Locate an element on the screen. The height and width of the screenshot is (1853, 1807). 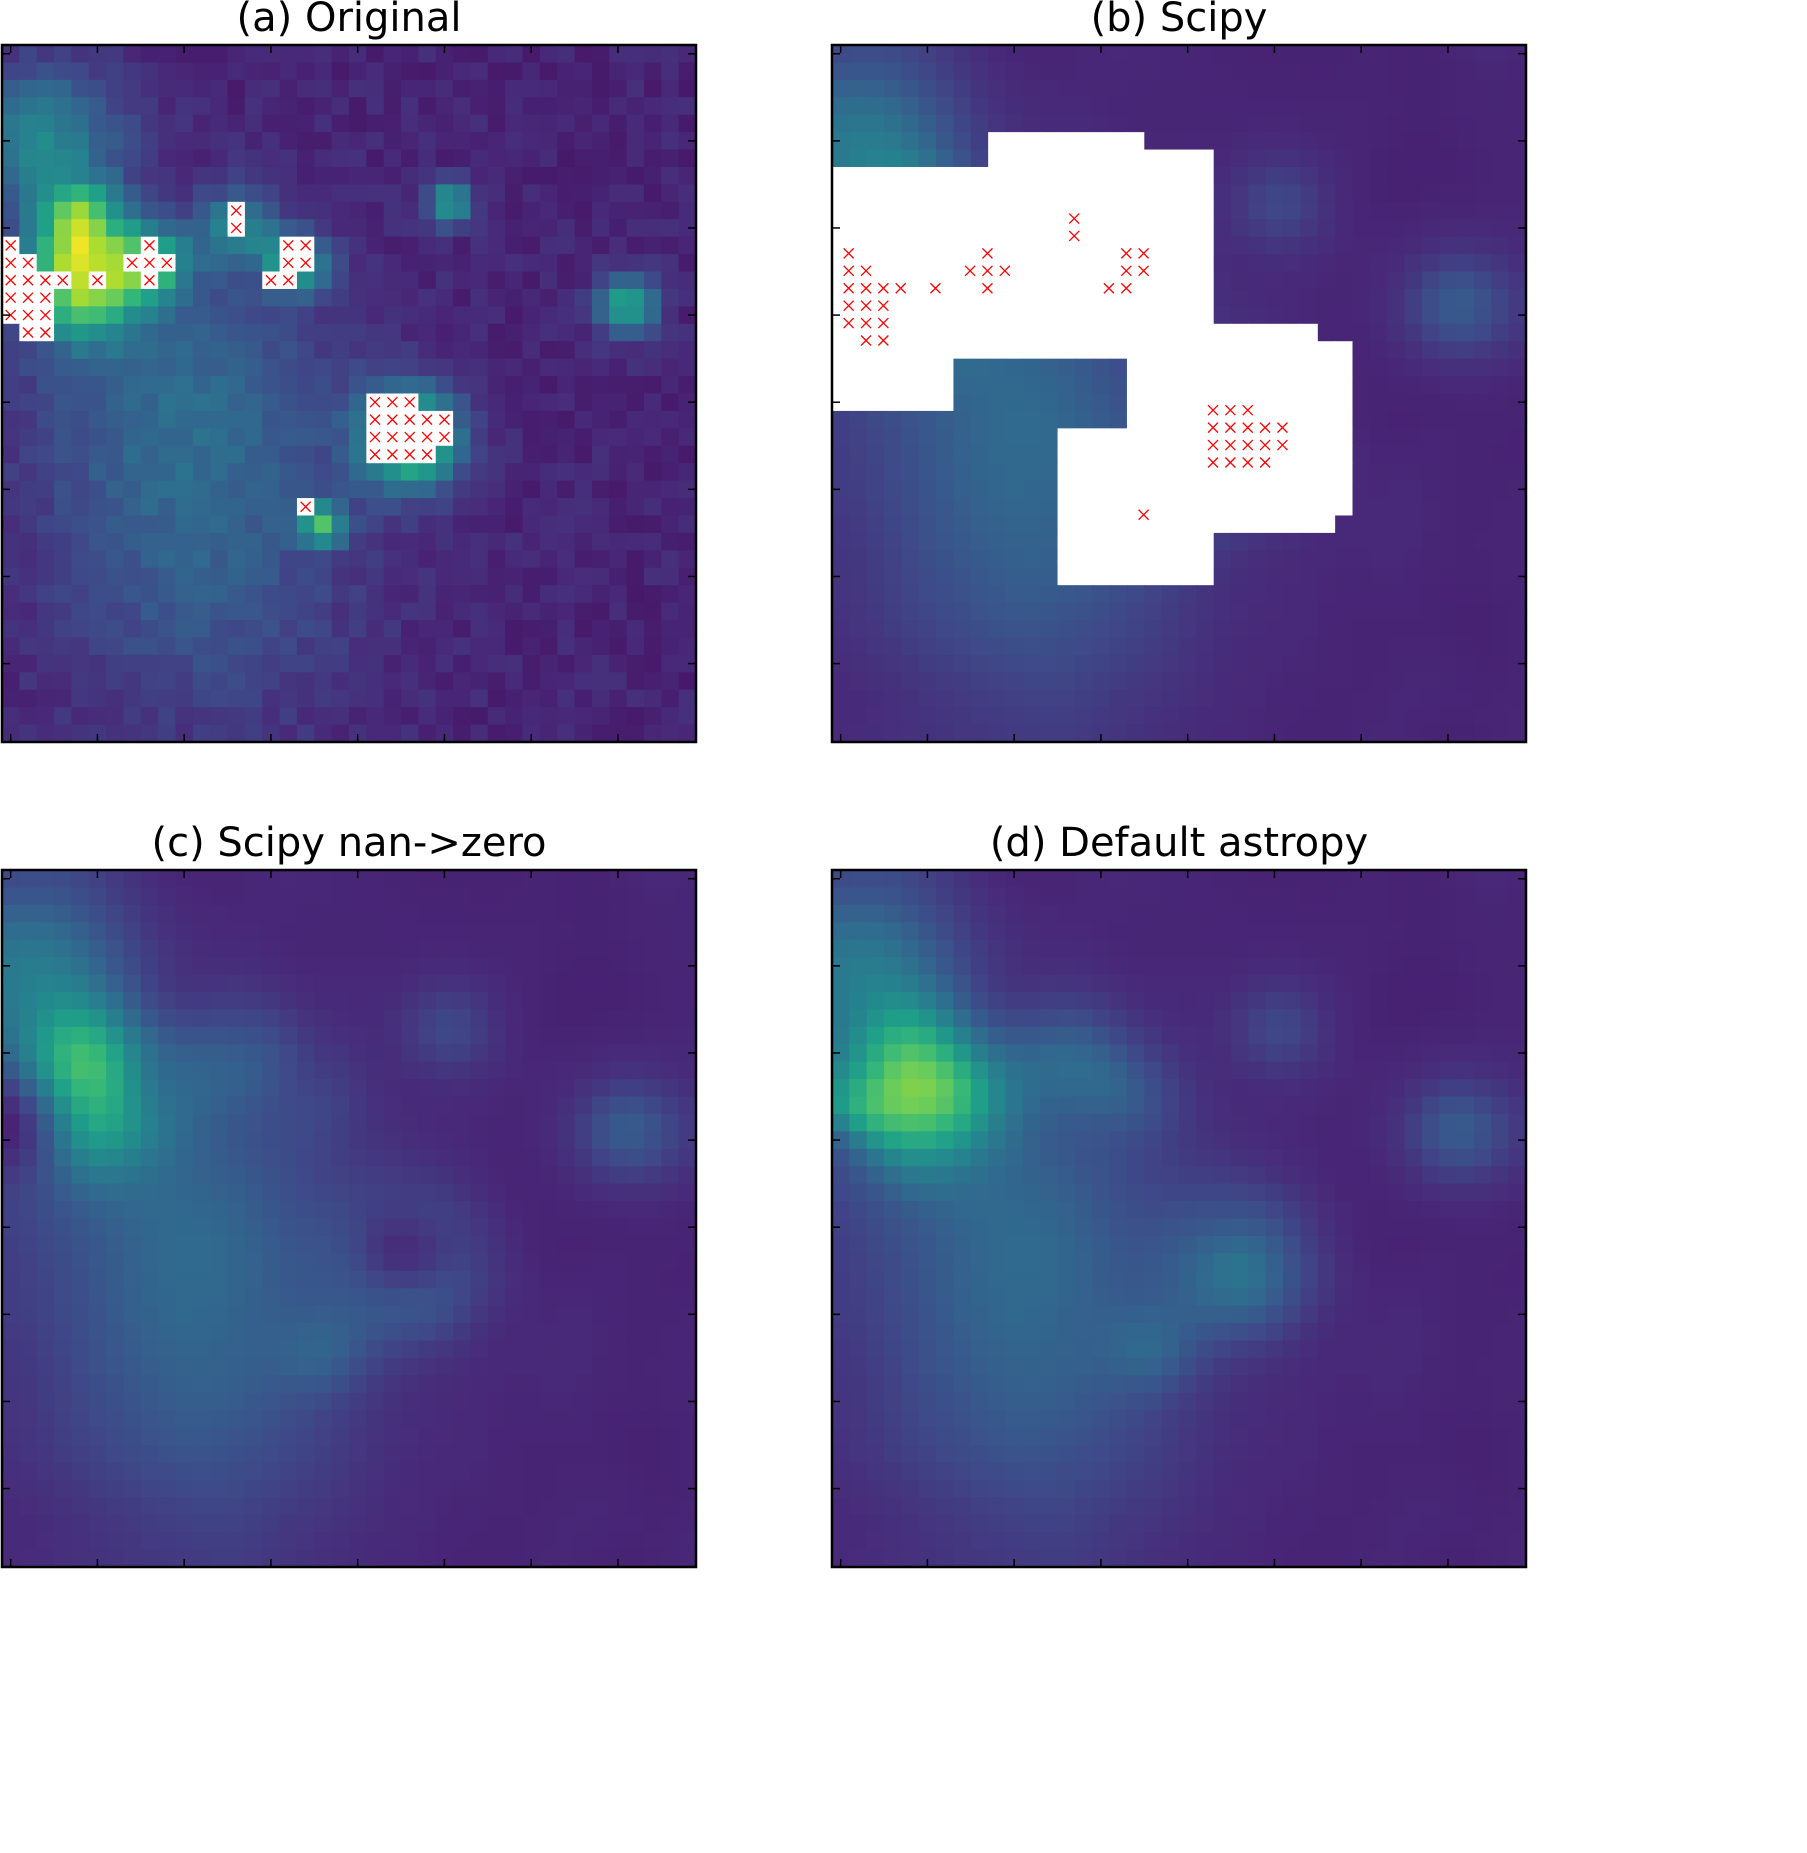
nan-marker is located at coordinates (271, 280).